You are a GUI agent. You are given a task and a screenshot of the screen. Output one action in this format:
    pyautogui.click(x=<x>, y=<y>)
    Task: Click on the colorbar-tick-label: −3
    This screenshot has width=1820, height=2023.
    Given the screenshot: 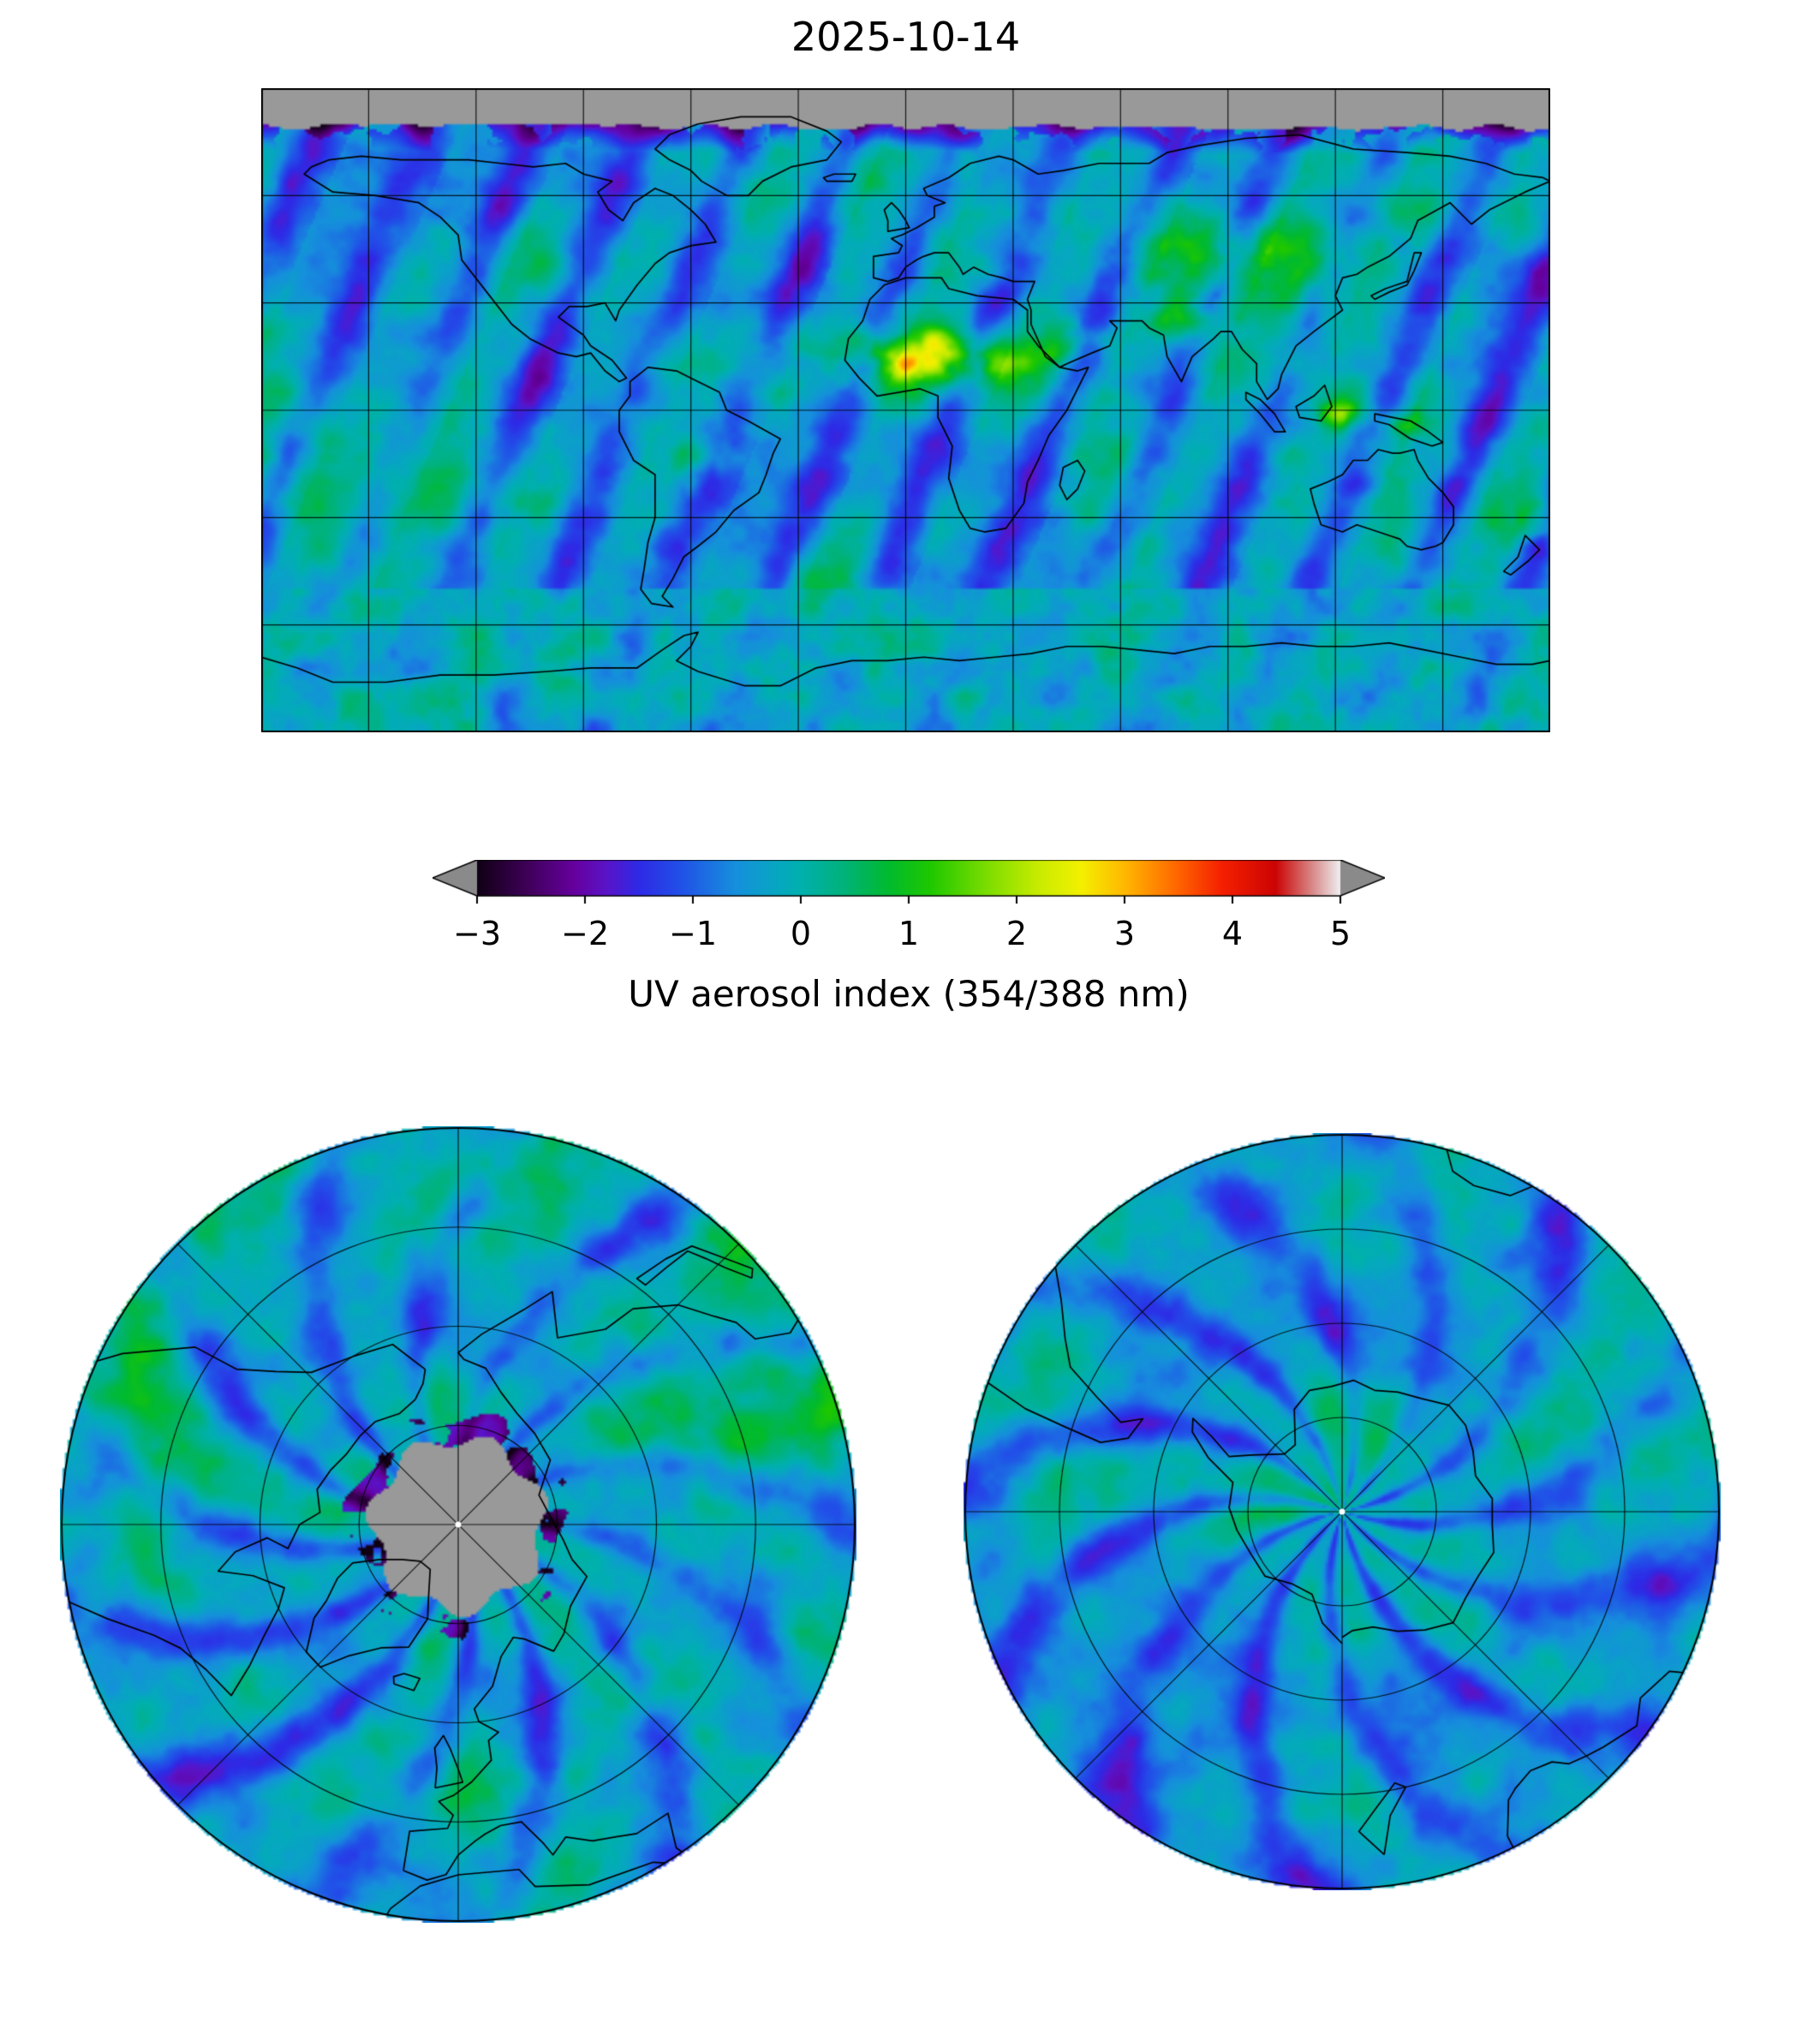 What is the action you would take?
    pyautogui.click(x=477, y=933)
    